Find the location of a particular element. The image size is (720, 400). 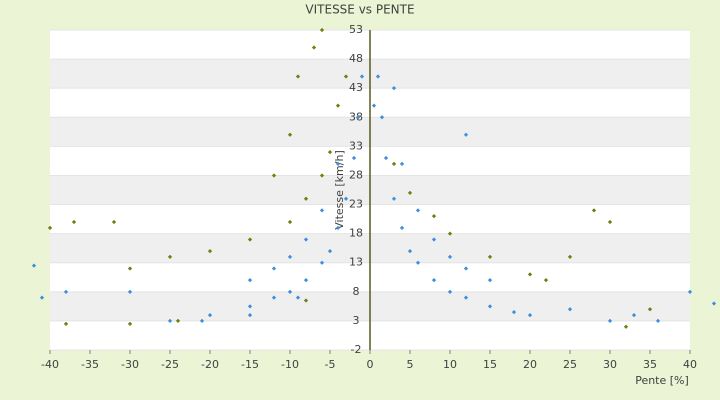

x-tick-label: 10 is located at coordinates (450, 364).